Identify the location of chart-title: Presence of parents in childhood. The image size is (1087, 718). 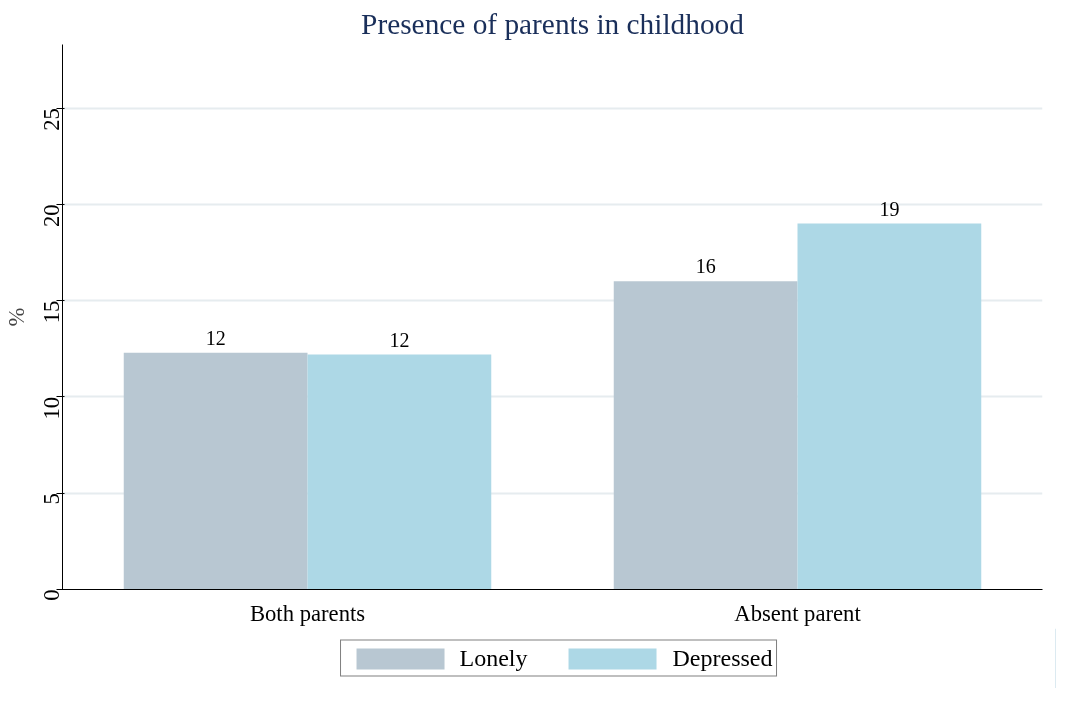
(553, 23).